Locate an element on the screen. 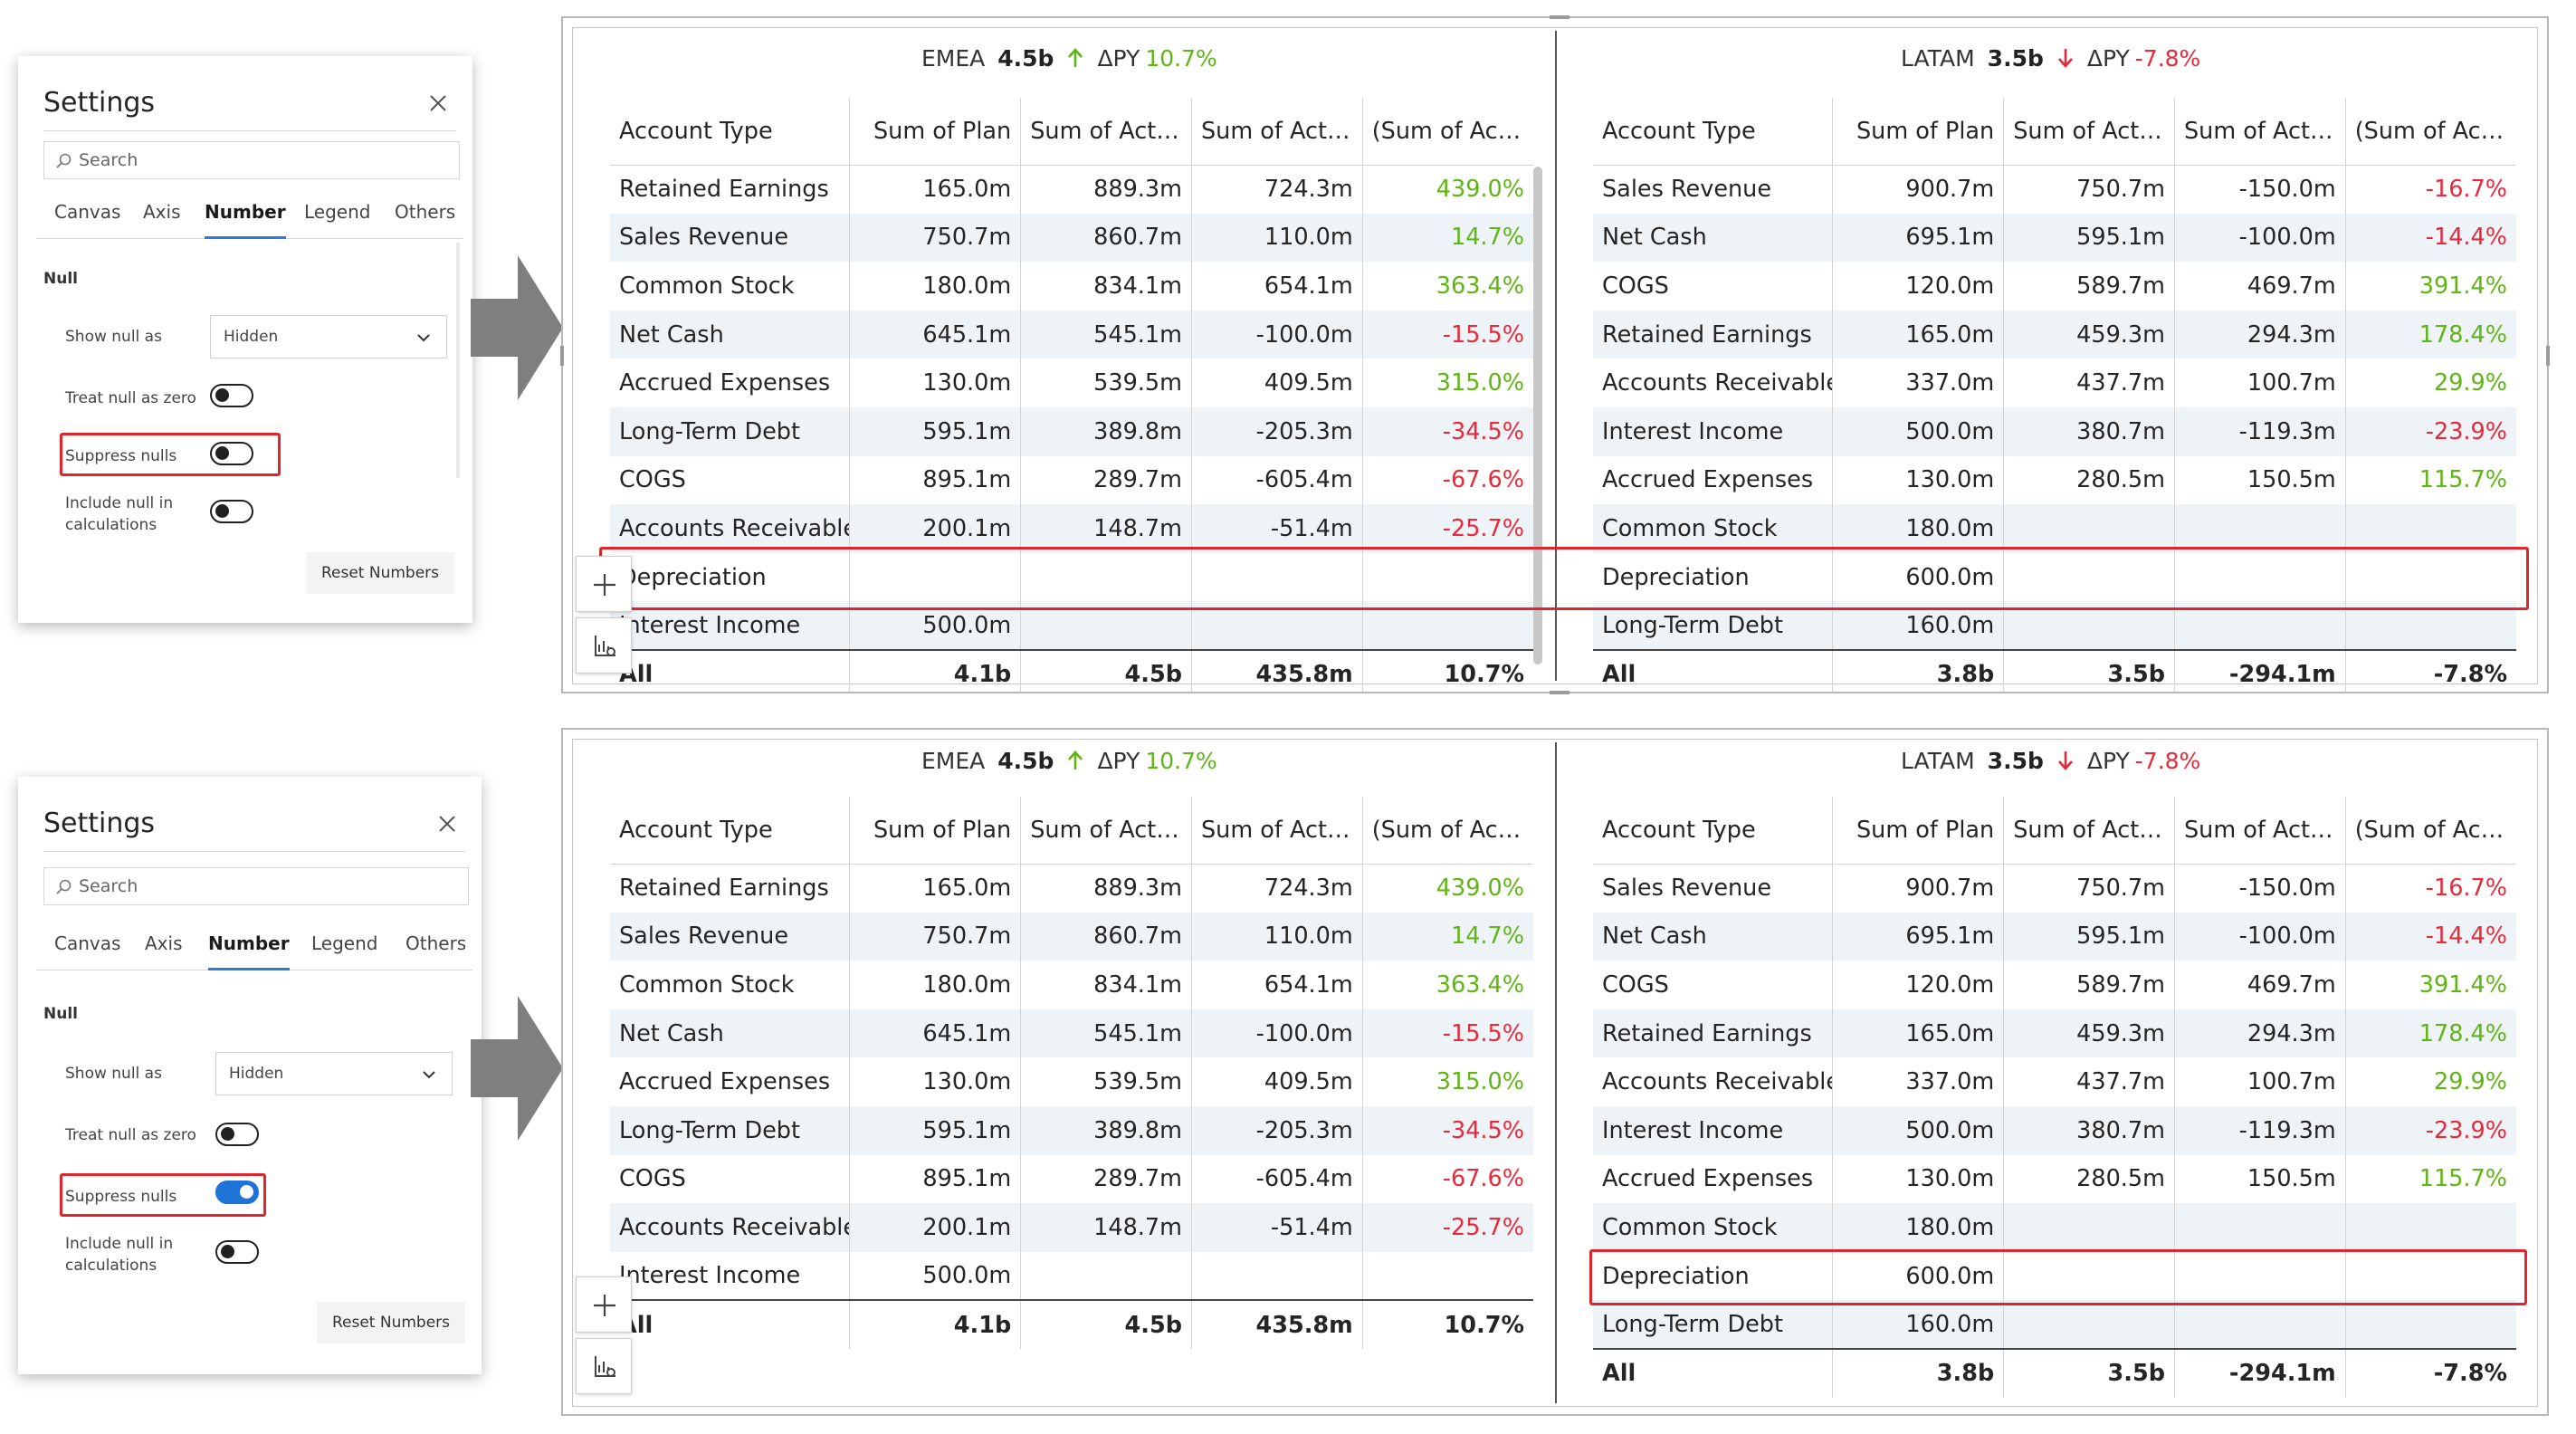 The image size is (2576, 1434). table-row: Long-Term Debt 160.0m is located at coordinates (2054, 1324).